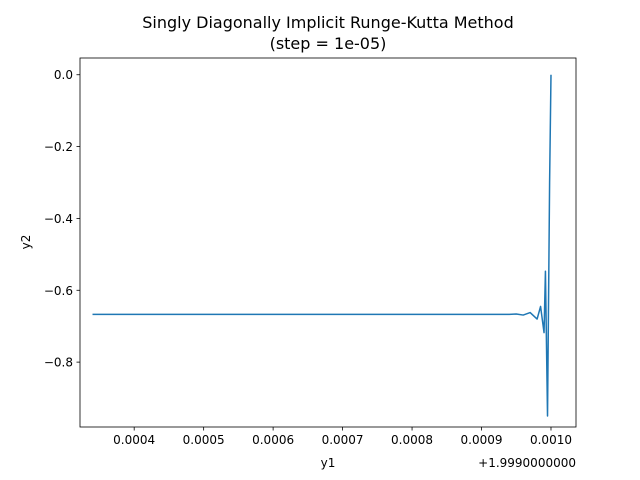 The height and width of the screenshot is (480, 640). What do you see at coordinates (273, 440) in the screenshot?
I see `x-tick-label: 0.0006` at bounding box center [273, 440].